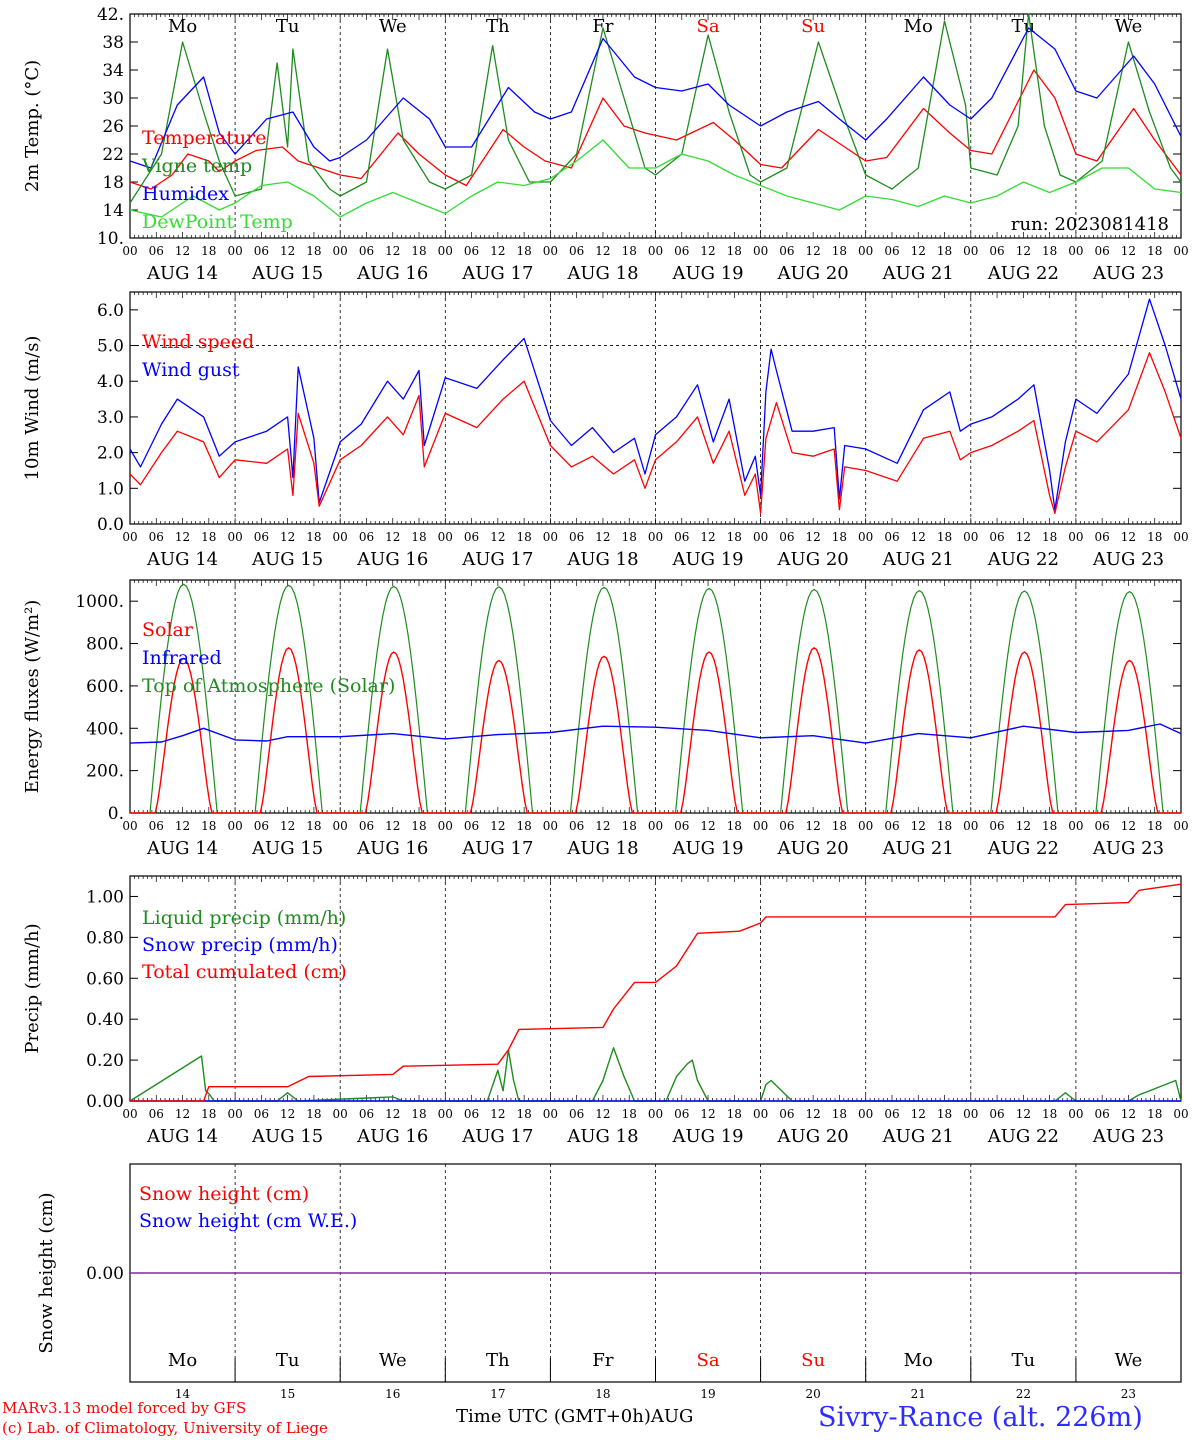 This screenshot has width=1194, height=1440. Describe the element at coordinates (287, 559) in the screenshot. I see `date-label: AUG 15` at that location.